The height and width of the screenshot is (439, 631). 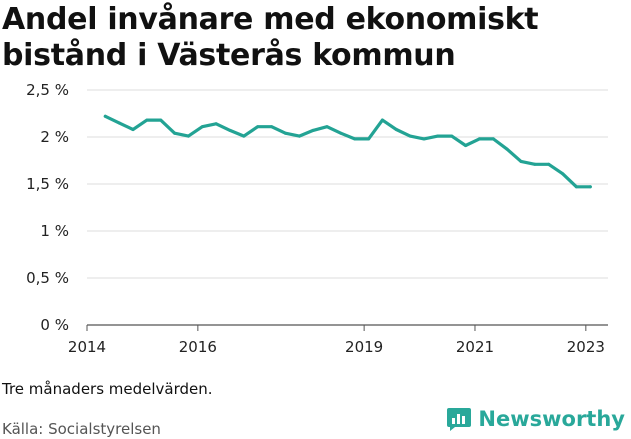 What do you see at coordinates (47, 278) in the screenshot?
I see `y-tick-label: 0,5 %` at bounding box center [47, 278].